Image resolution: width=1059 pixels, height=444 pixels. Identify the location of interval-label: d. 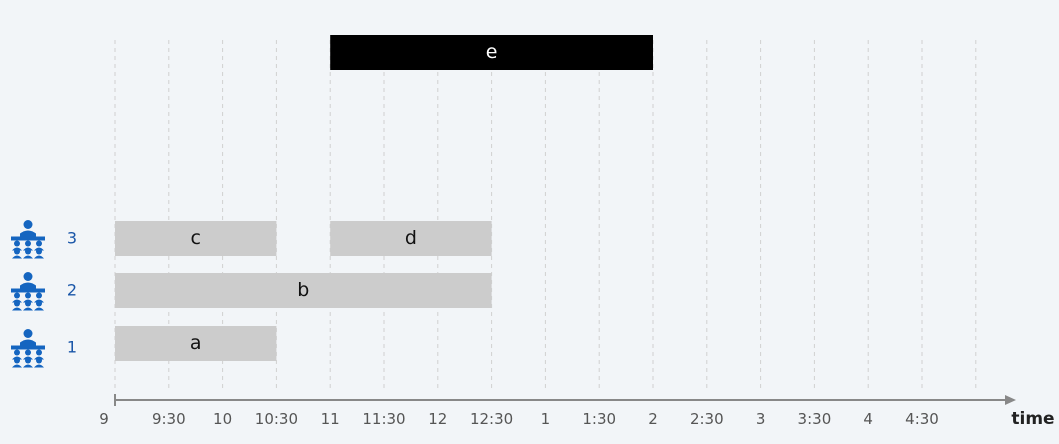
(411, 238).